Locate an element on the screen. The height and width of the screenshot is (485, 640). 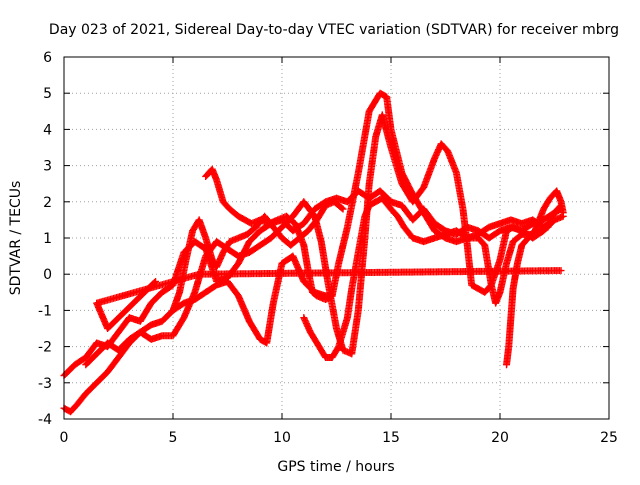
x-tick-label: 20 is located at coordinates (500, 438).